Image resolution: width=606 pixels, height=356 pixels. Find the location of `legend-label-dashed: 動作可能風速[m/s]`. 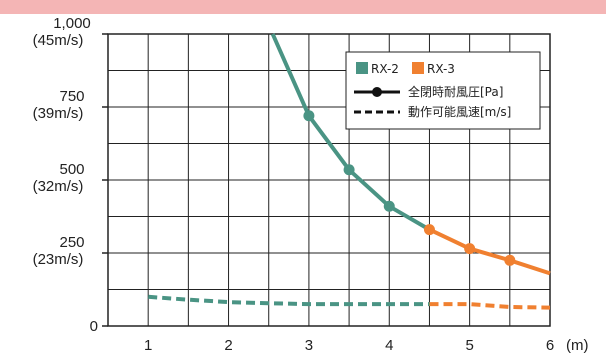

legend-label-dashed: 動作可能風速[m/s] is located at coordinates (459, 112).